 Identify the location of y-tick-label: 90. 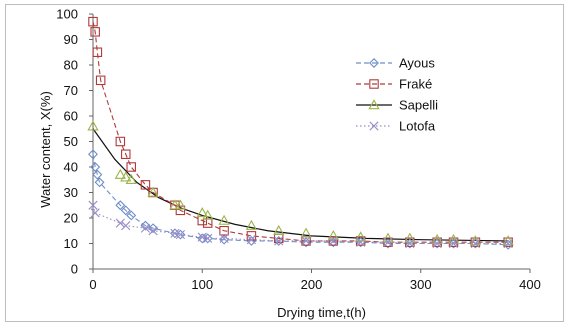
(71, 39).